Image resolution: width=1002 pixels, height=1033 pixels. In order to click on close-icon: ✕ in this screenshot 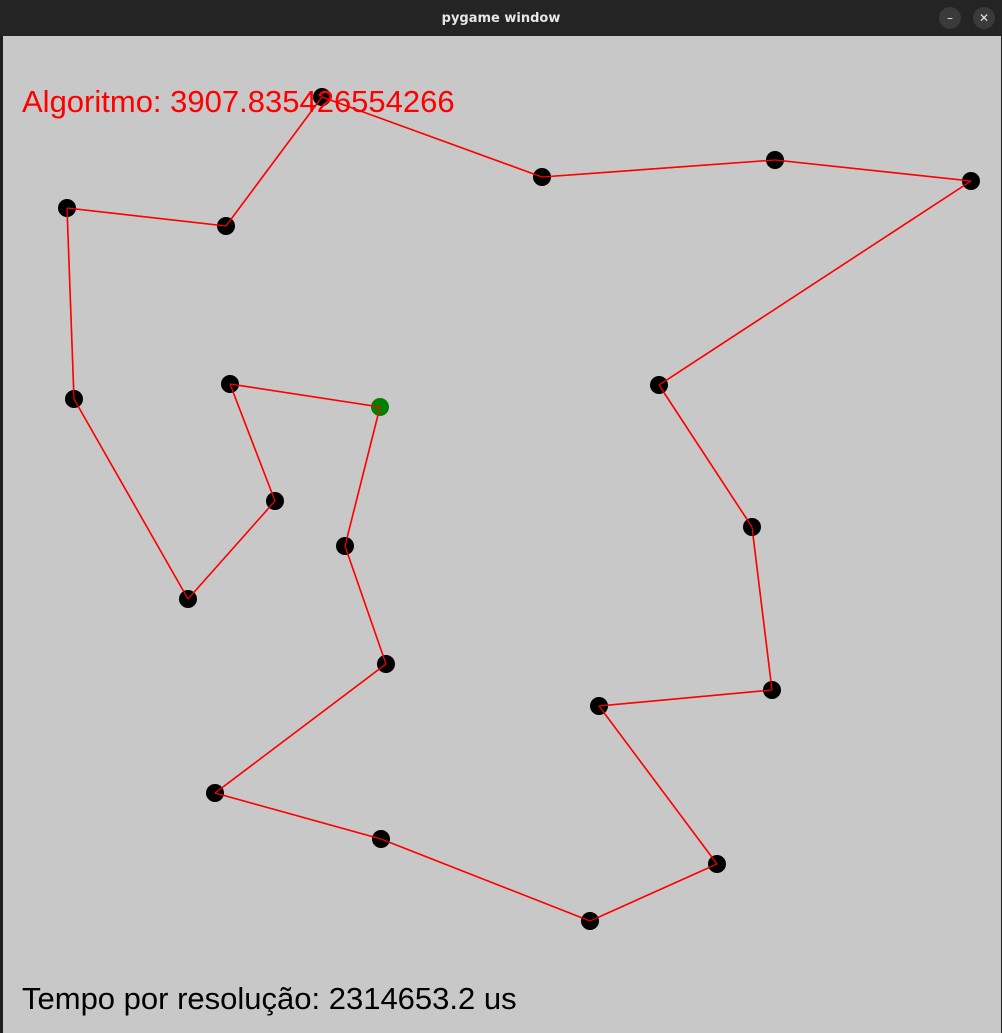, I will do `click(984, 18)`.